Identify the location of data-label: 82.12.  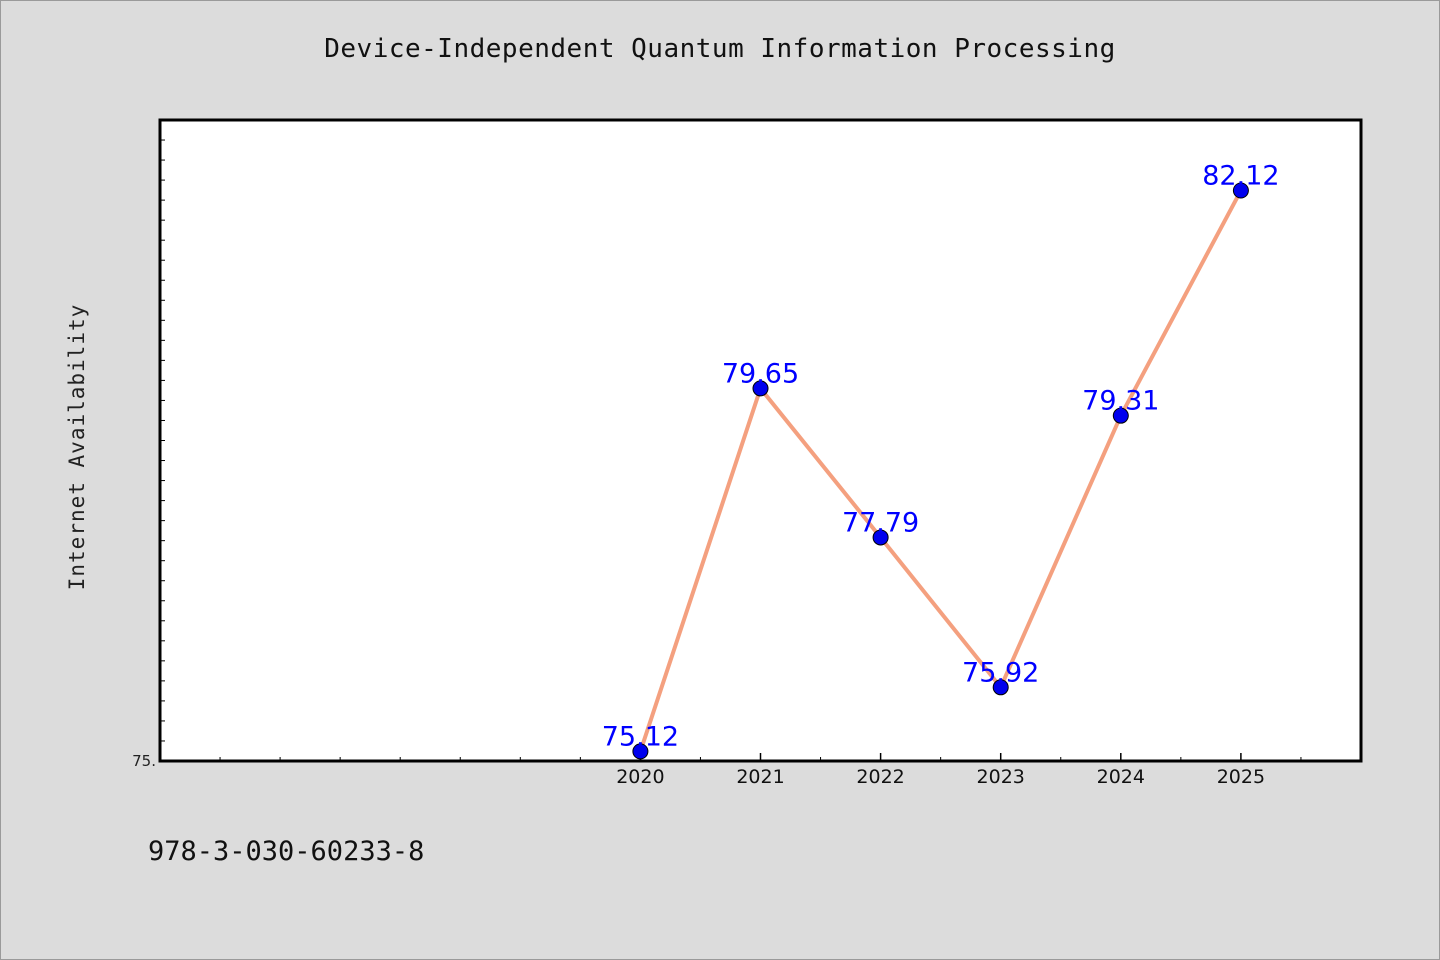
(1240, 176).